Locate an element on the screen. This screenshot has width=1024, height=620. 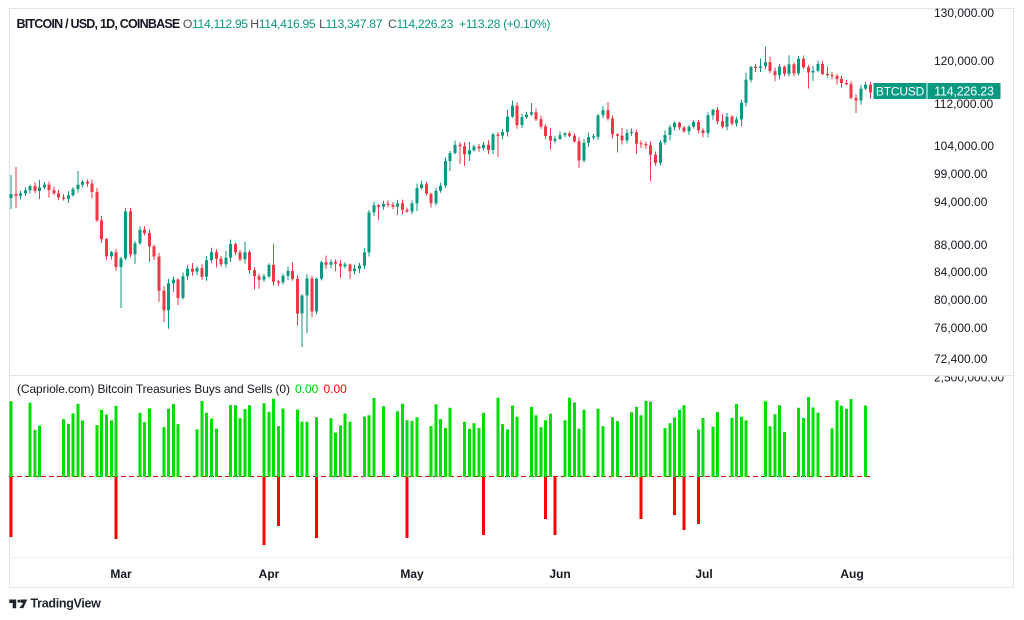
svg-text: Aug is located at coordinates (851, 574).